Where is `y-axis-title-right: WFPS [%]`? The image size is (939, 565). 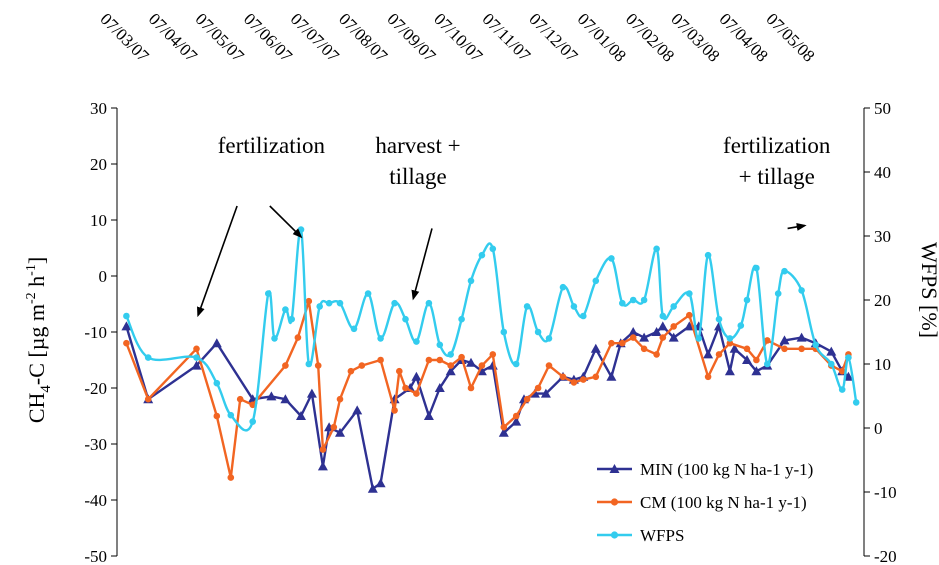 y-axis-title-right: WFPS [%] is located at coordinates (928, 290).